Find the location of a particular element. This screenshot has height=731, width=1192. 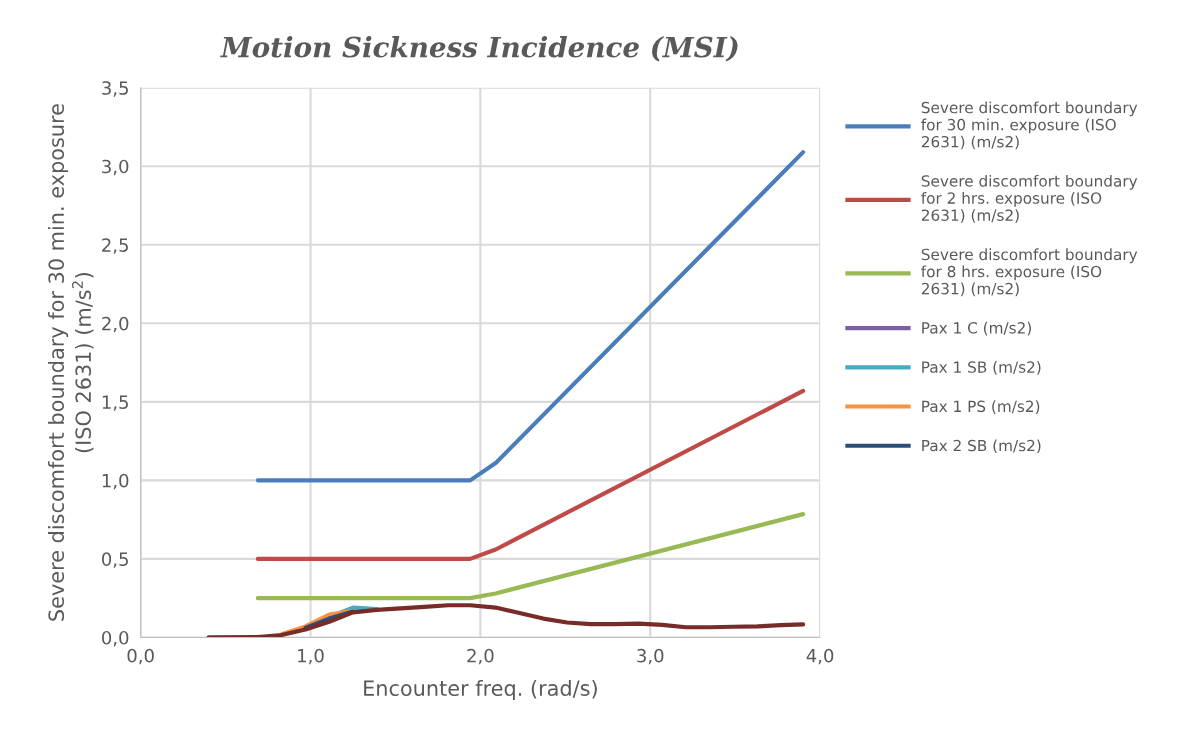

y-tick-label: 0,5 is located at coordinates (115, 560).